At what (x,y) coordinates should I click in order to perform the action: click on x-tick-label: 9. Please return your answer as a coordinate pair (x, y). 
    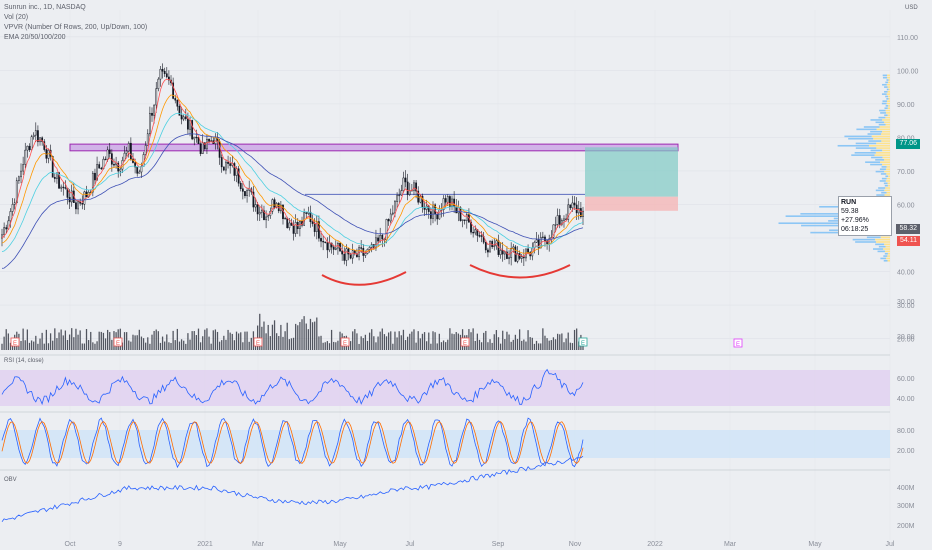
    Looking at the image, I should click on (120, 544).